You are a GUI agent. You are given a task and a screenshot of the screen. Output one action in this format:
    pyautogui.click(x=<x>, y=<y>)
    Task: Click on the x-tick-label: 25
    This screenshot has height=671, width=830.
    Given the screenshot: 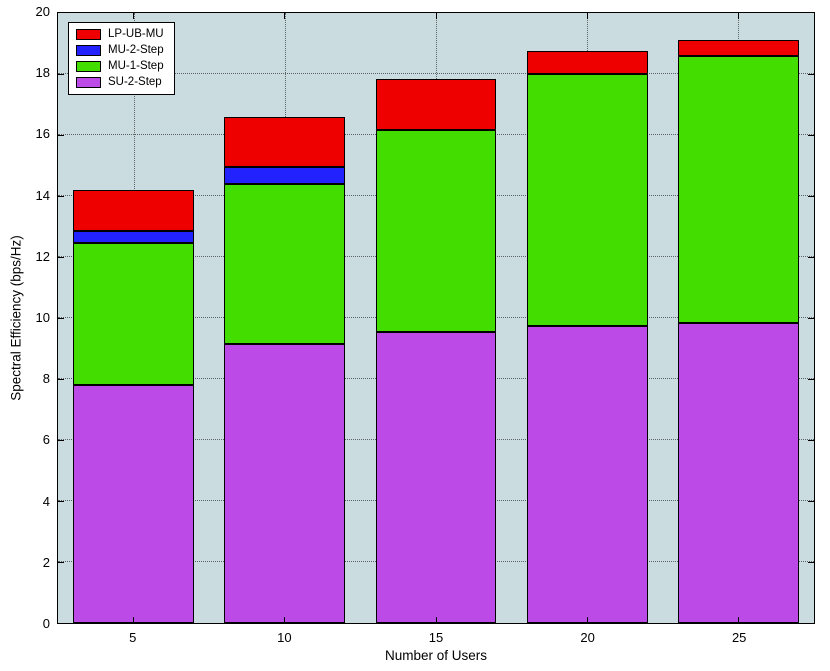 What is the action you would take?
    pyautogui.click(x=739, y=637)
    